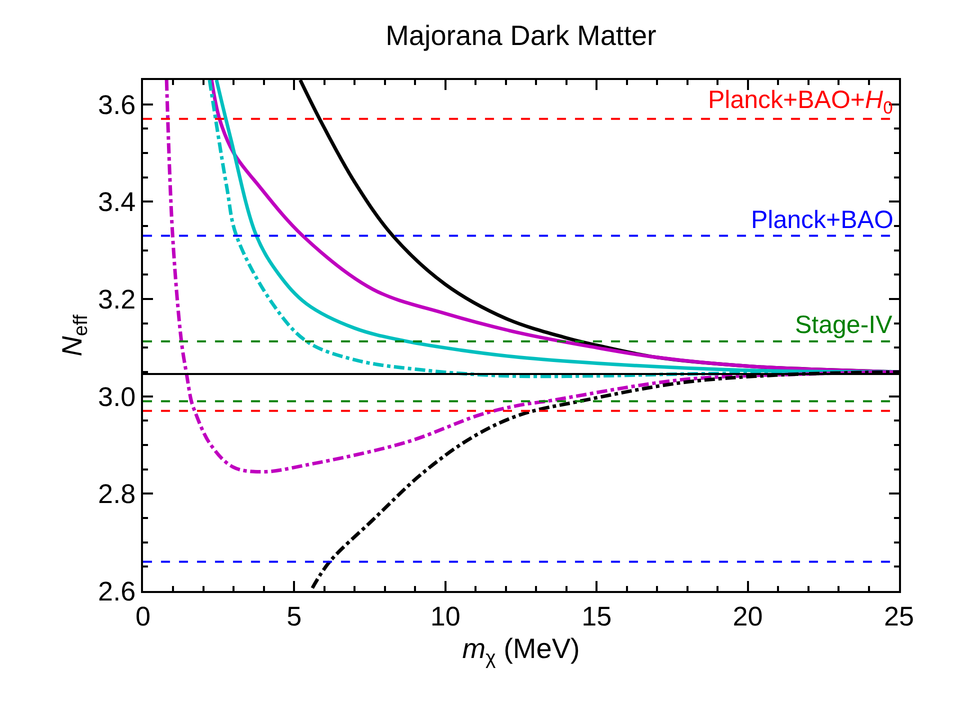 The image size is (961, 721). Describe the element at coordinates (822, 220) in the screenshot. I see `ref-line-label: Planck+BAO` at that location.